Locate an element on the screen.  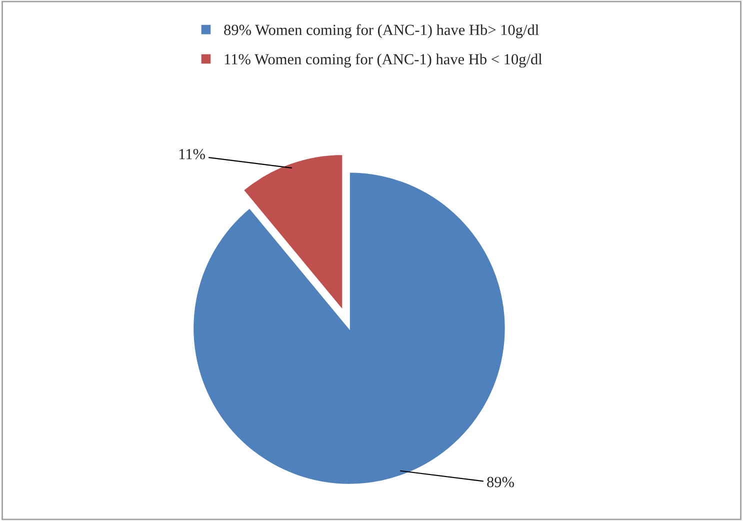
legend-label: 11% Women coming for (ANC-1) have Hb < 10g/dl is located at coordinates (383, 61).